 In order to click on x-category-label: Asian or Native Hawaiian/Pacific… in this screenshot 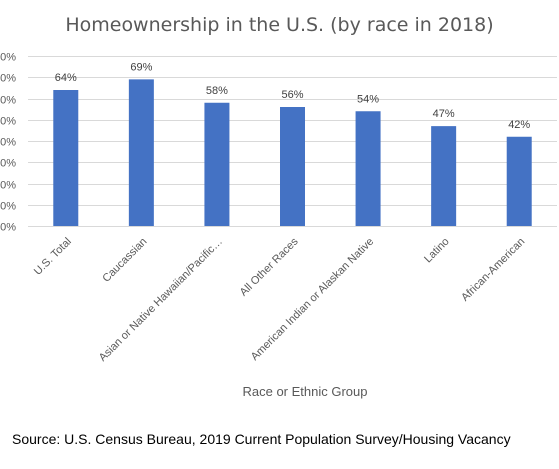, I will do `click(161, 300)`.